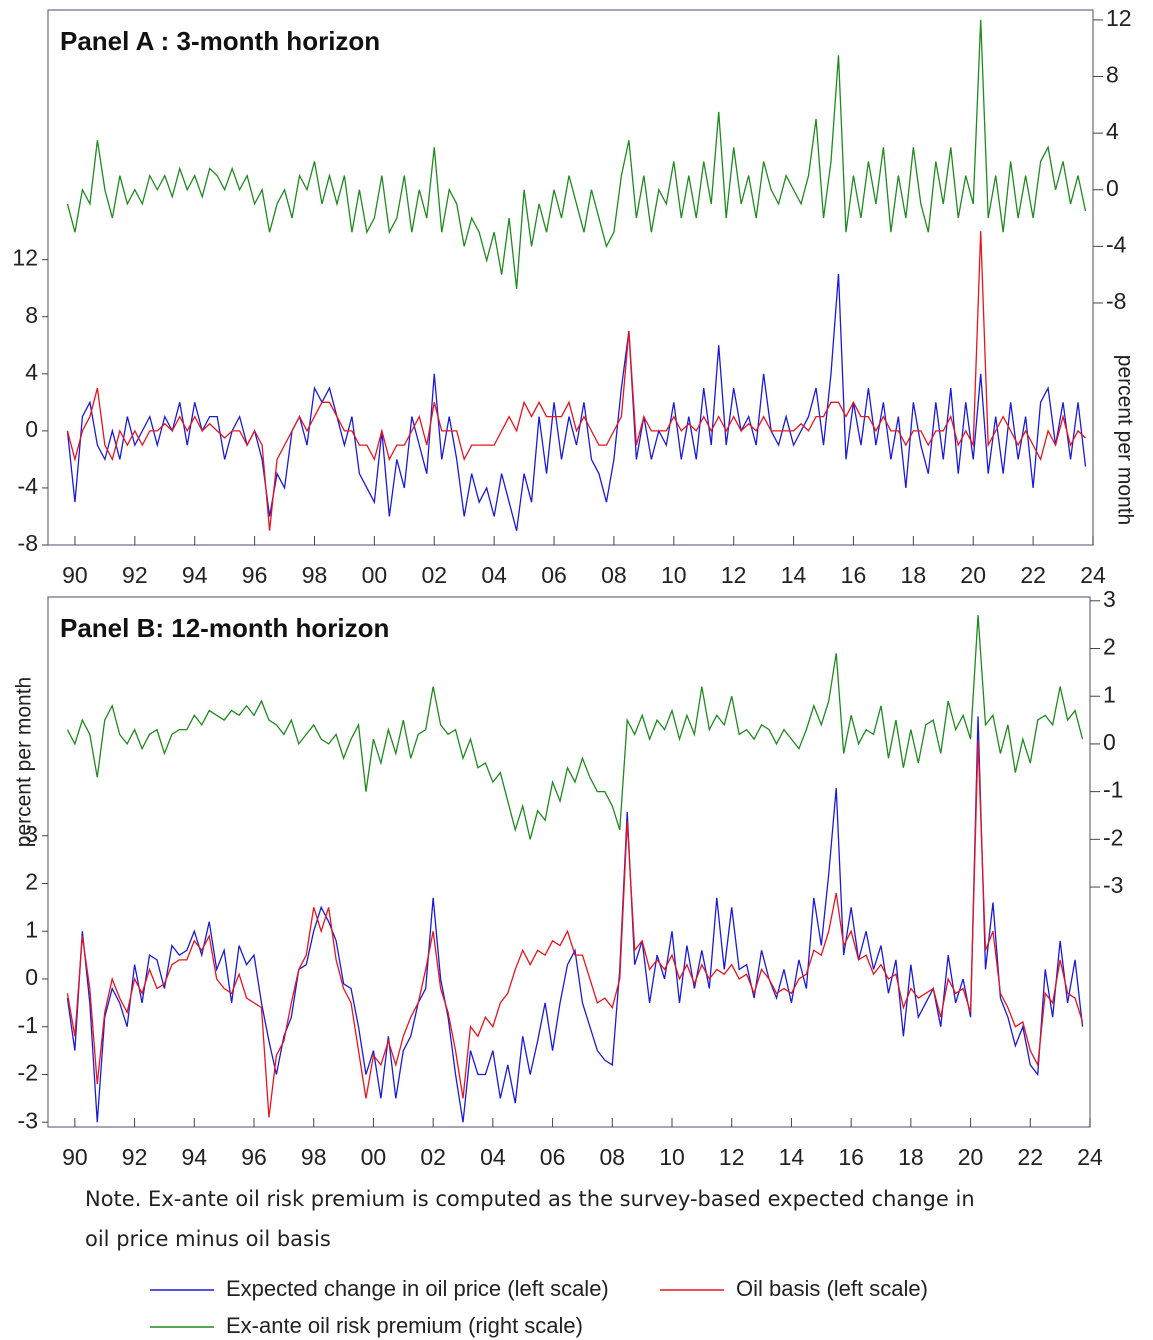 Image resolution: width=1153 pixels, height=1340 pixels. I want to click on y2-tick-label: 1, so click(1109, 694).